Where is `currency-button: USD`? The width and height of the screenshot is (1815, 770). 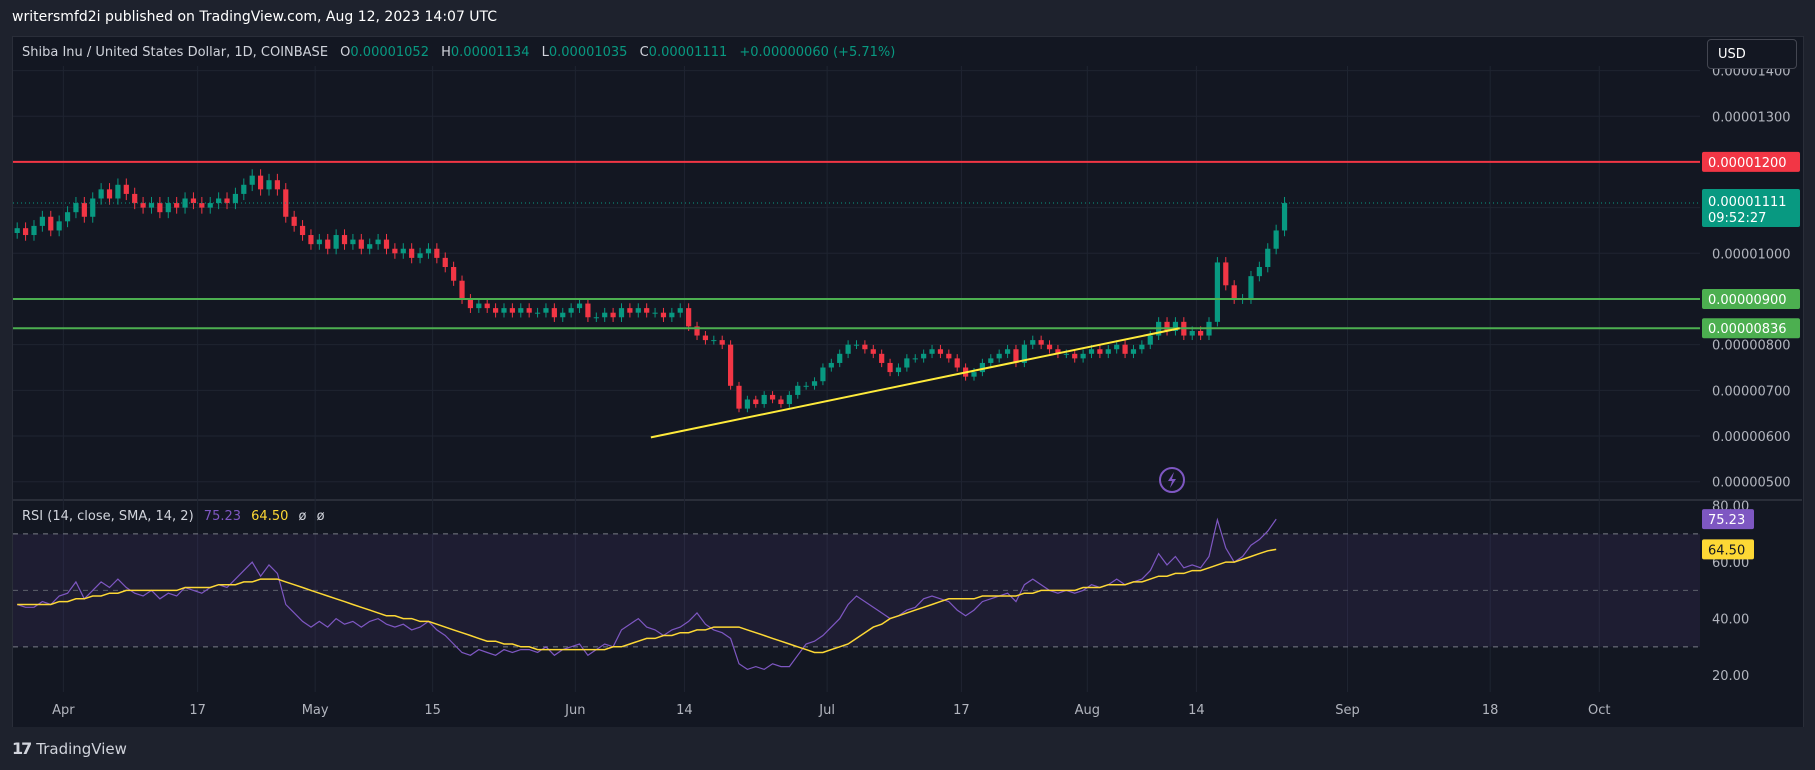
currency-button: USD is located at coordinates (1752, 54).